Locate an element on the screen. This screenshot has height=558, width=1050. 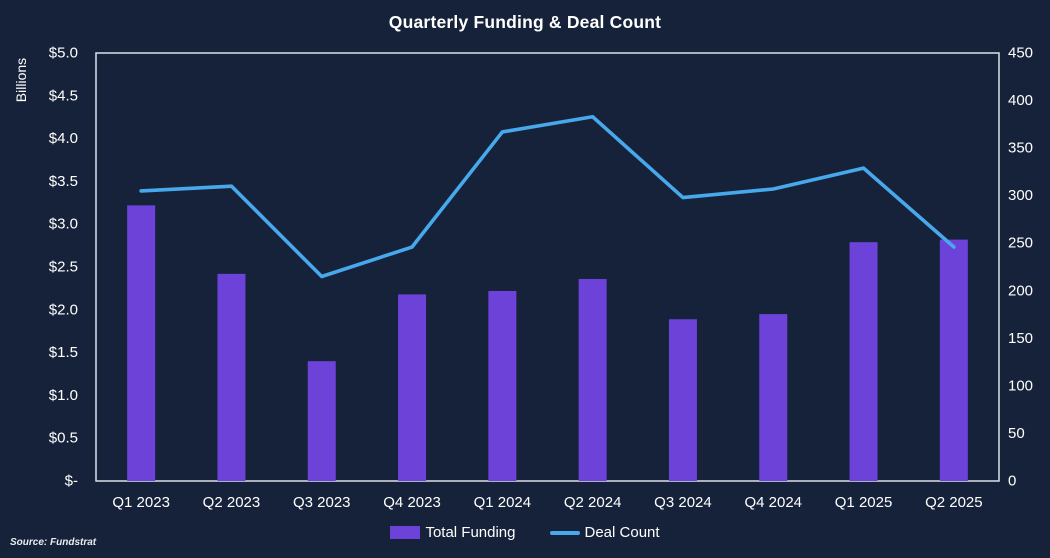
right-axis-tick-label: 50 is located at coordinates (1016, 433).